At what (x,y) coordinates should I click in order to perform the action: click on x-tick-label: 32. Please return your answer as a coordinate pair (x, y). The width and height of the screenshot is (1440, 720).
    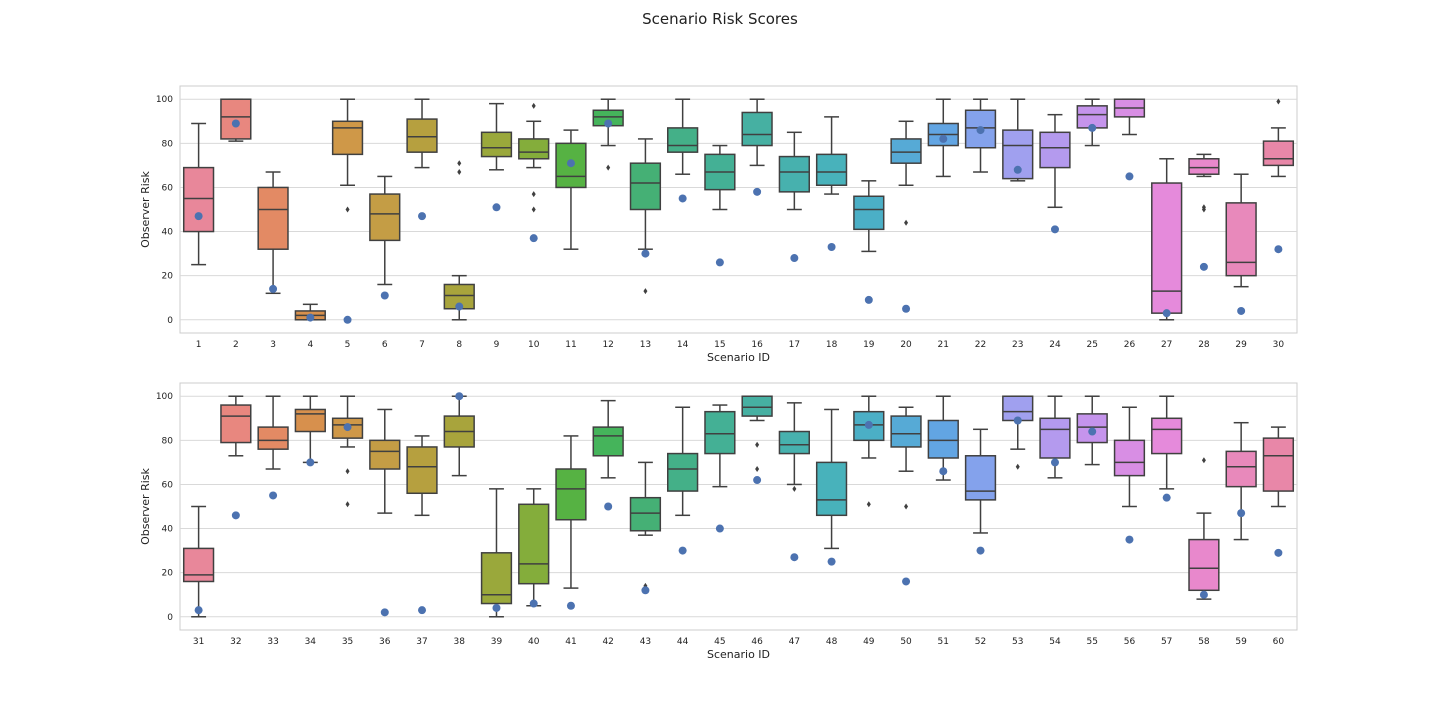
    Looking at the image, I should click on (235, 642).